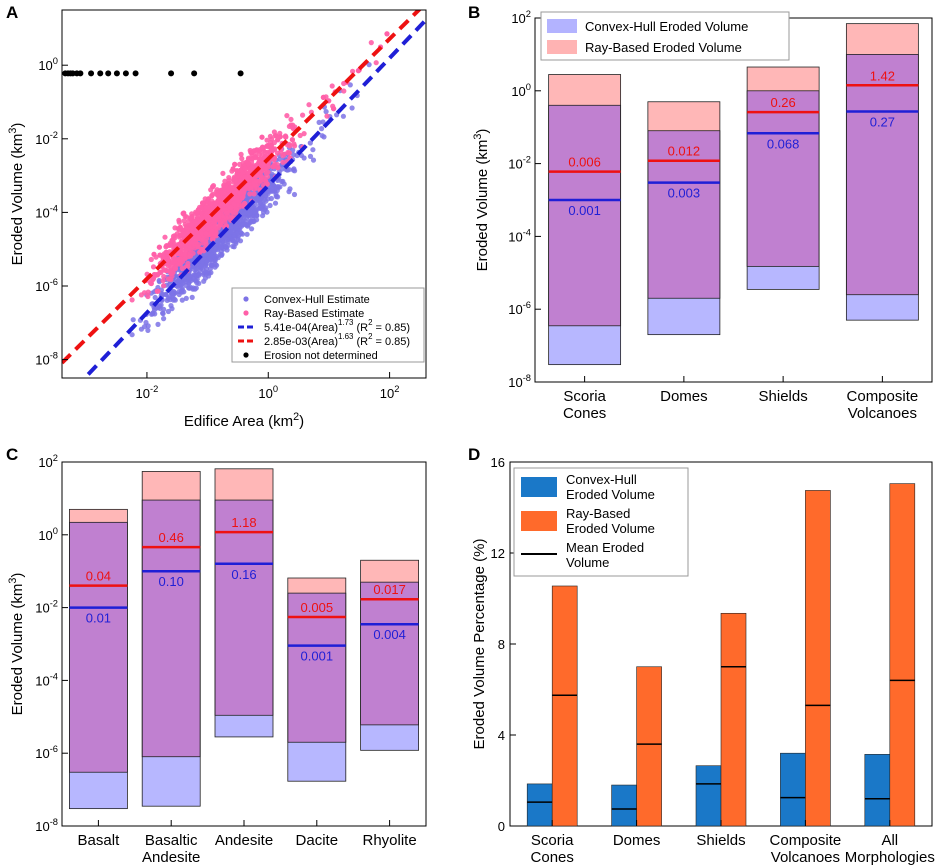 Image resolution: width=941 pixels, height=867 pixels. I want to click on category-label: Domes, so click(637, 840).